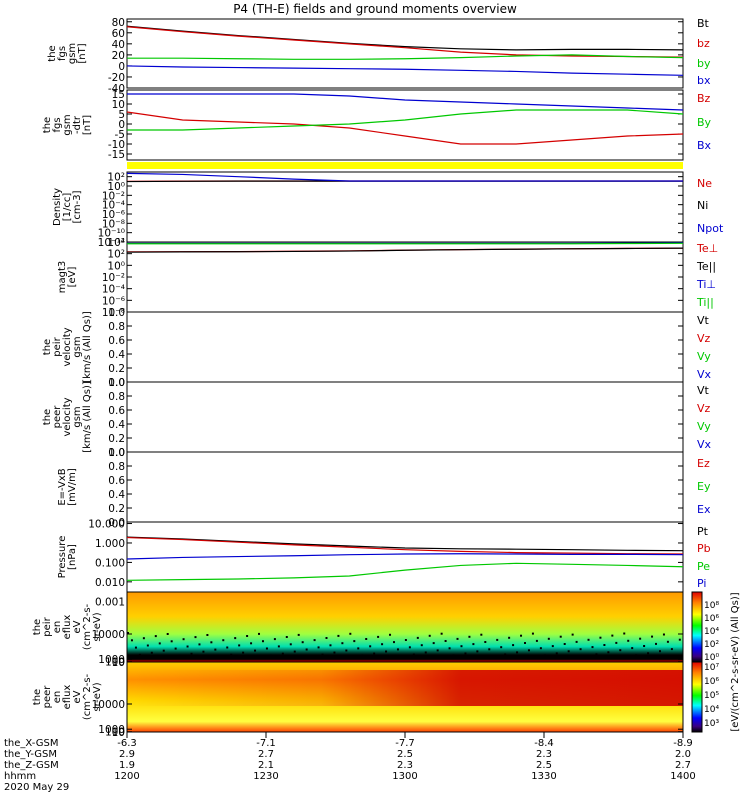 This screenshot has width=750, height=800. What do you see at coordinates (704, 122) in the screenshot?
I see `legend-By: By` at bounding box center [704, 122].